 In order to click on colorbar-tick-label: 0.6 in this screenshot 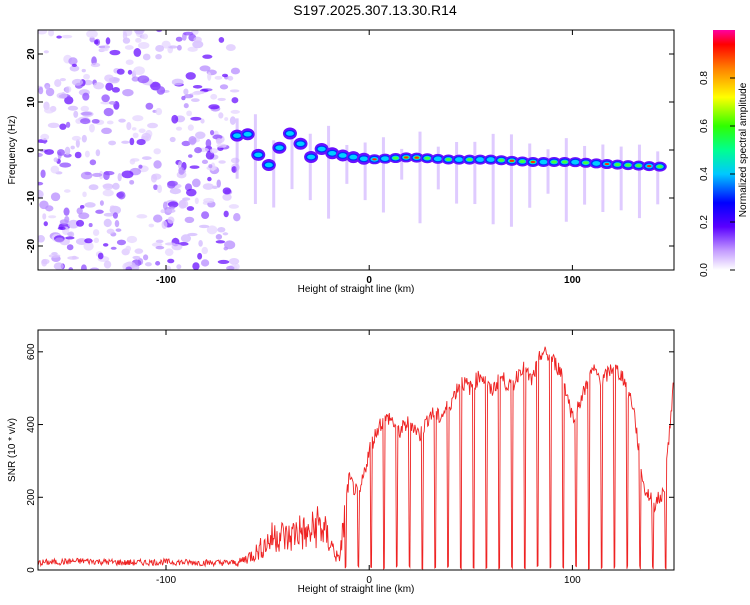, I will do `click(704, 126)`.